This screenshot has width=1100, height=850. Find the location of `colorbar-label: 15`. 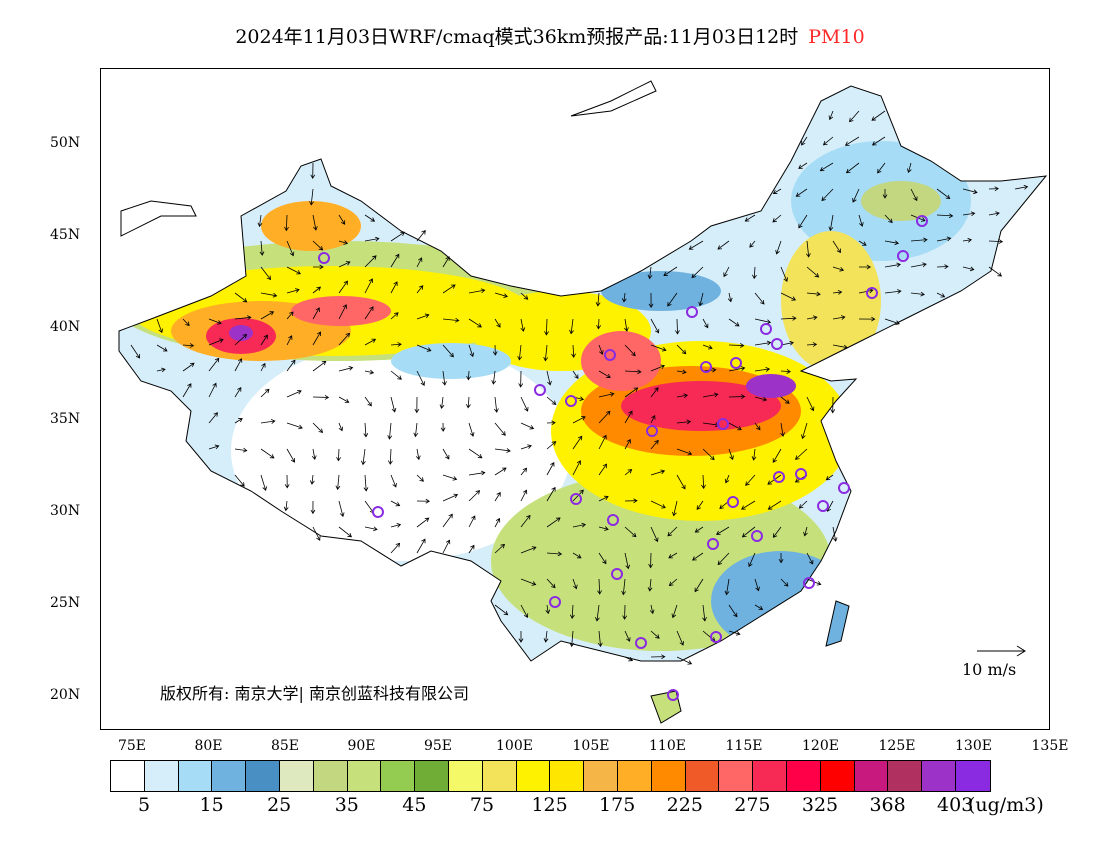

colorbar-label: 15 is located at coordinates (211, 805).